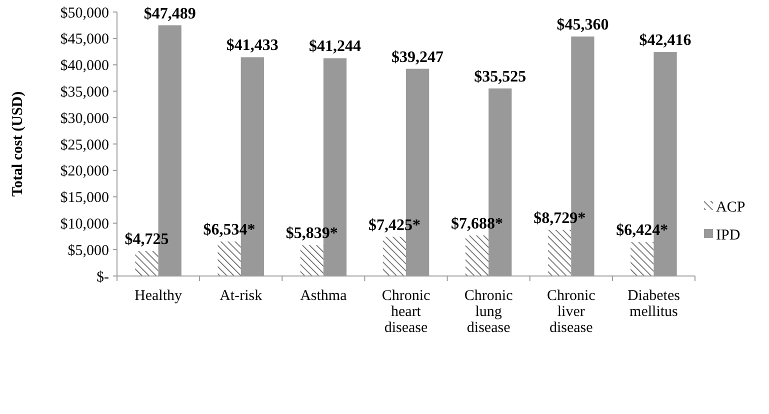  Describe the element at coordinates (18, 144) in the screenshot. I see `y-axis-title: Total cost (USD)` at that location.